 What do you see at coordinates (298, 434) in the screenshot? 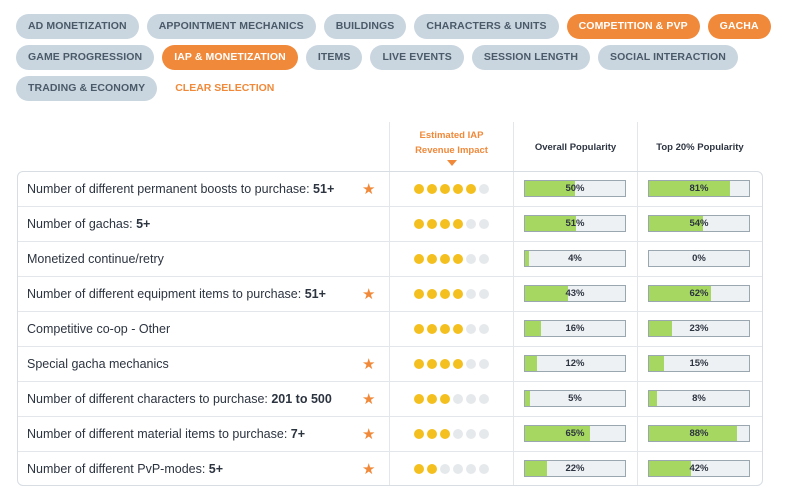
I see `row-label-value: 7+` at bounding box center [298, 434].